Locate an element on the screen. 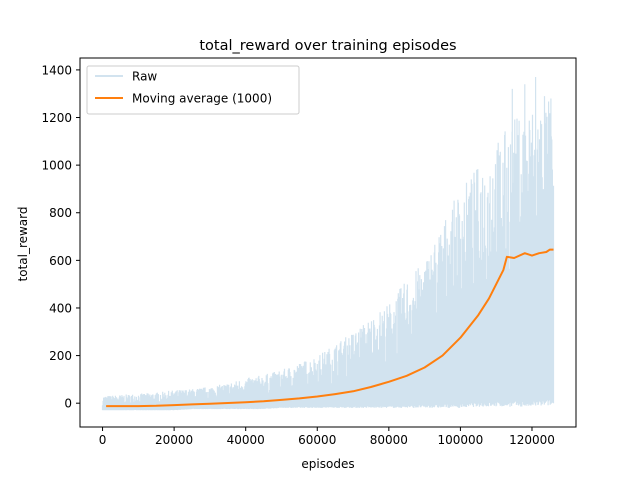 The image size is (640, 480). legend-raw-label: Raw is located at coordinates (144, 77).